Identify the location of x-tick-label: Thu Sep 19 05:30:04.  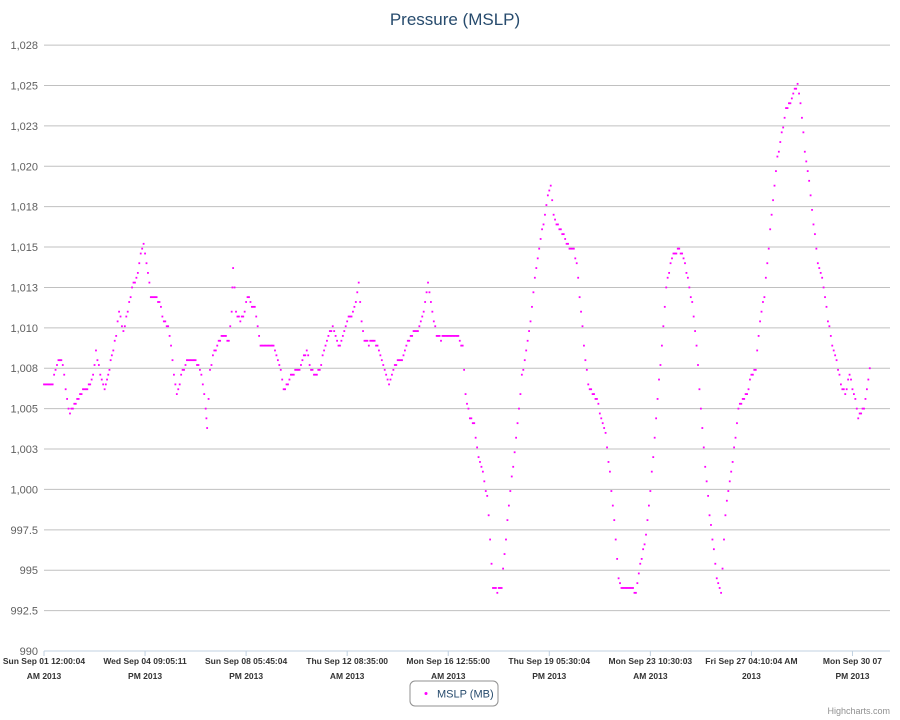
(549, 661).